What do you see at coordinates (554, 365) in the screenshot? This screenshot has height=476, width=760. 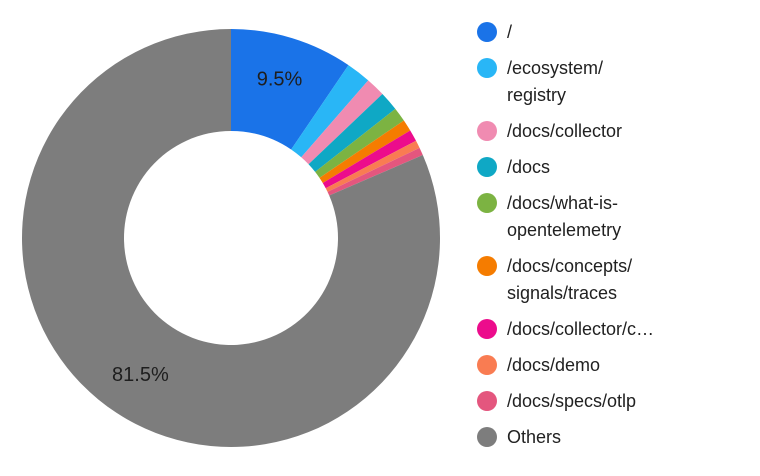 I see `legend-label: /docs/demo` at bounding box center [554, 365].